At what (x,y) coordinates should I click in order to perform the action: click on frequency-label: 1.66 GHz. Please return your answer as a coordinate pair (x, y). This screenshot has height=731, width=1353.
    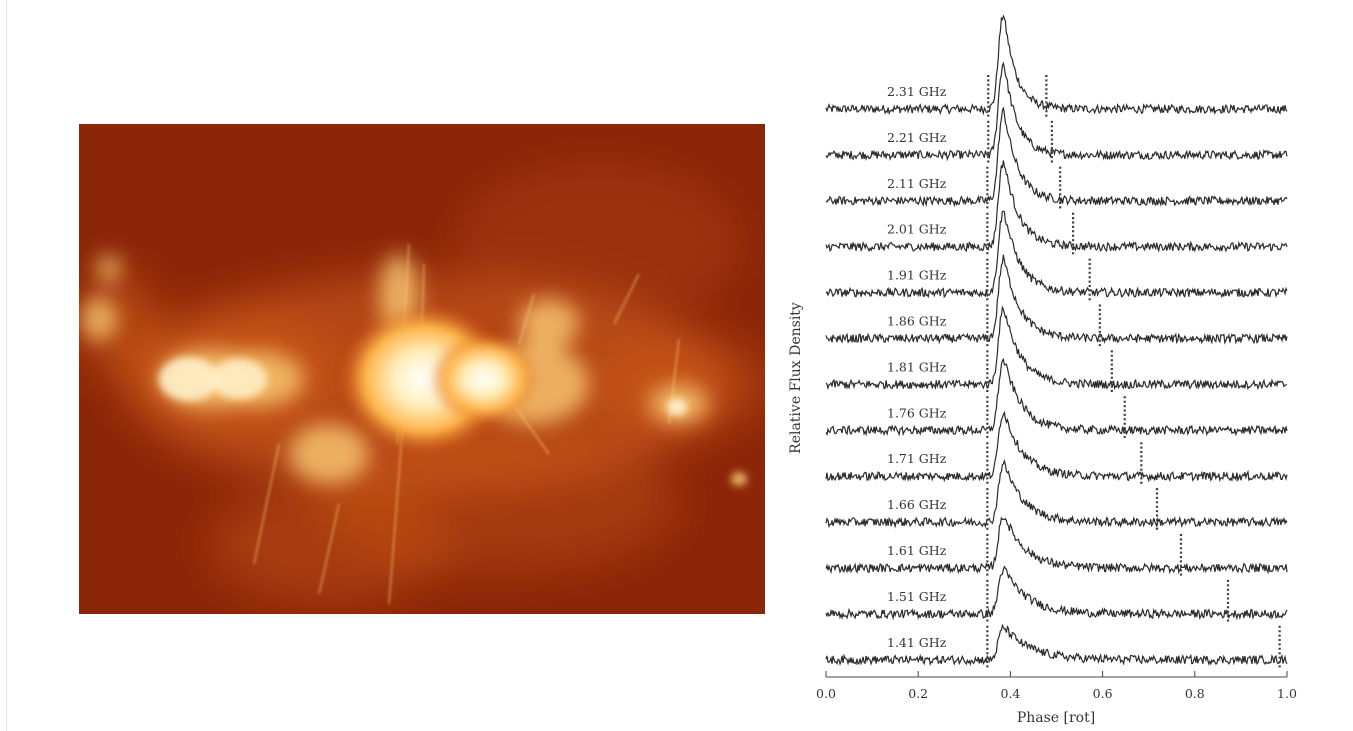
    Looking at the image, I should click on (917, 504).